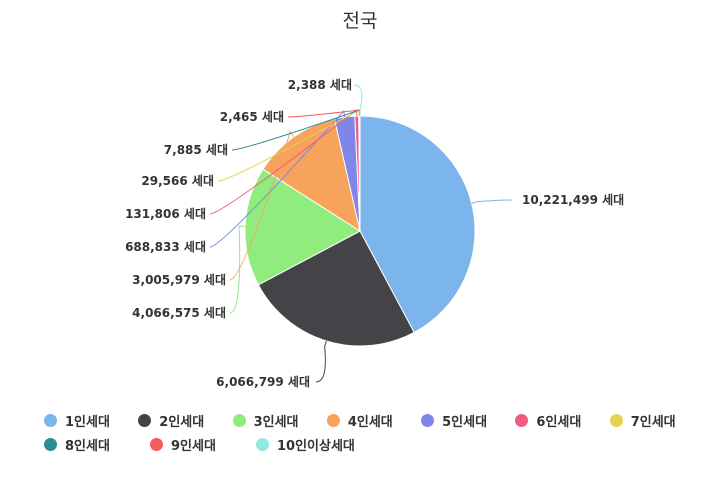  Describe the element at coordinates (320, 84) in the screenshot. I see `data-label-10: 2,388 세대` at that location.